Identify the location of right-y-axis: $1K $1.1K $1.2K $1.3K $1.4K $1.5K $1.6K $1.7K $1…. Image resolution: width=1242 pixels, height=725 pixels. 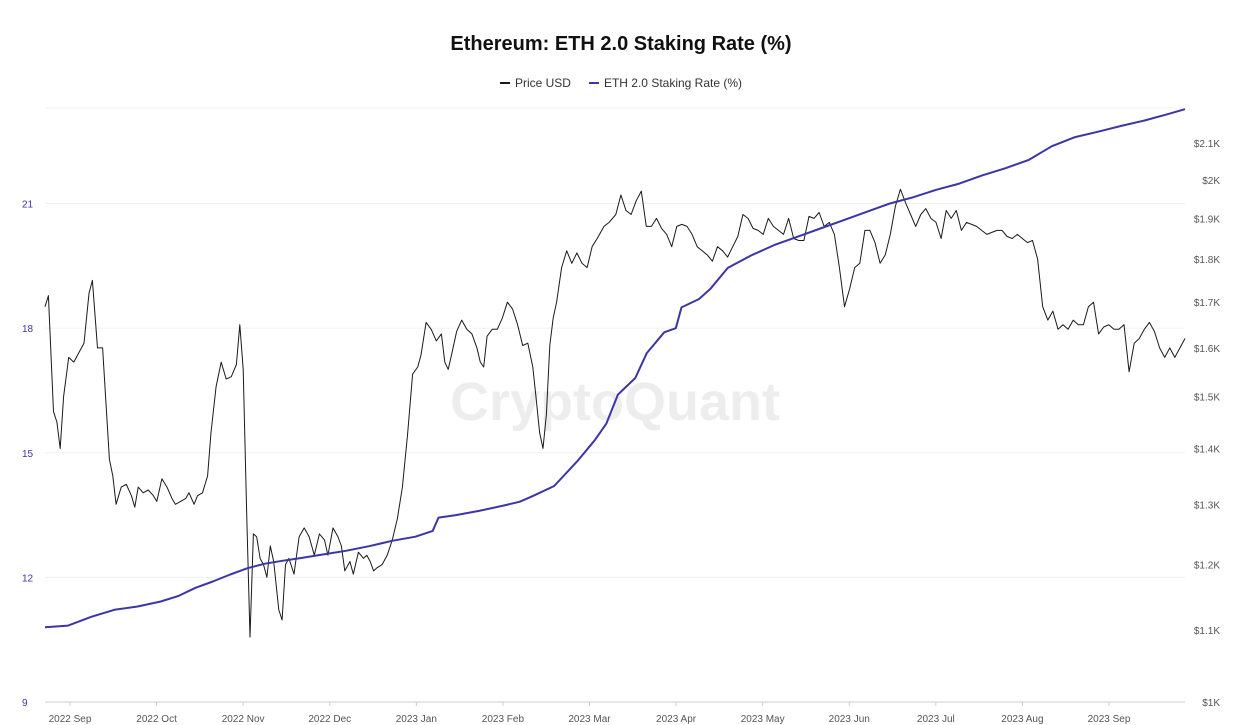
(1207, 424).